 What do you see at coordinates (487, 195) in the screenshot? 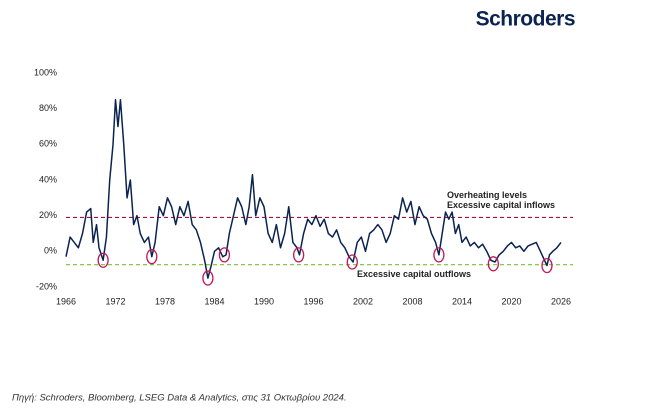
I see `reference-label: Overheating levels` at bounding box center [487, 195].